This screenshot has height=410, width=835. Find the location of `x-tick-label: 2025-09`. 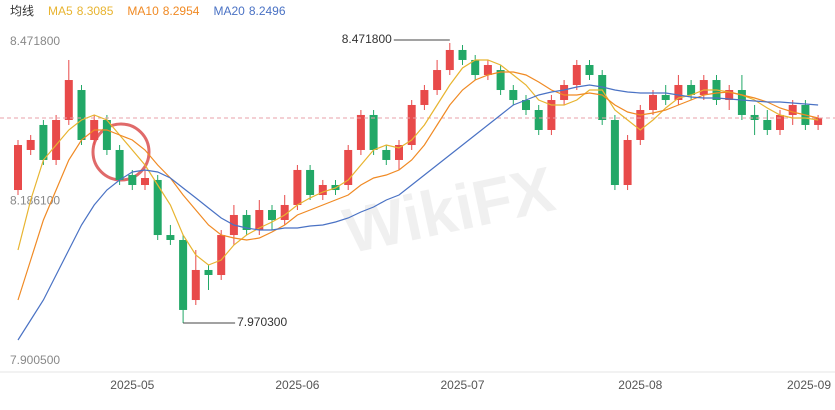

x-tick-label: 2025-09 is located at coordinates (809, 385).